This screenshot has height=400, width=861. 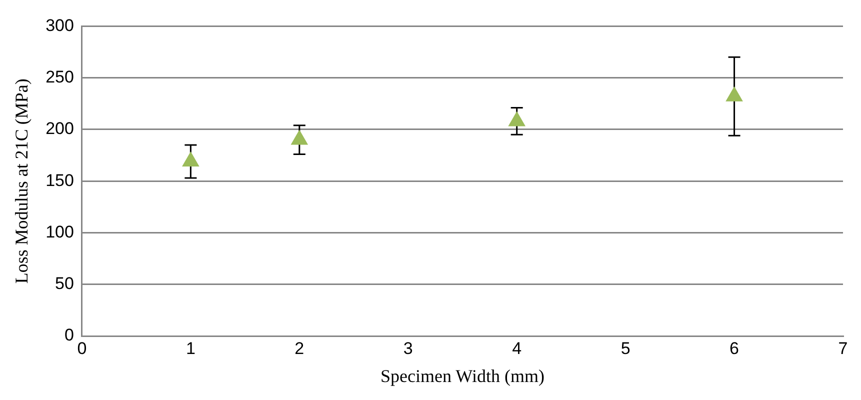 What do you see at coordinates (22, 181) in the screenshot?
I see `y-axis-title: Loss Modulus at 21C (MPa)` at bounding box center [22, 181].